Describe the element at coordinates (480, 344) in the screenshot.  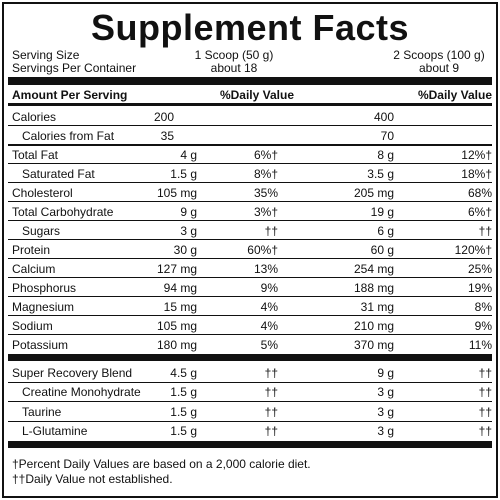
I see `daily-value: 11%` at that location.